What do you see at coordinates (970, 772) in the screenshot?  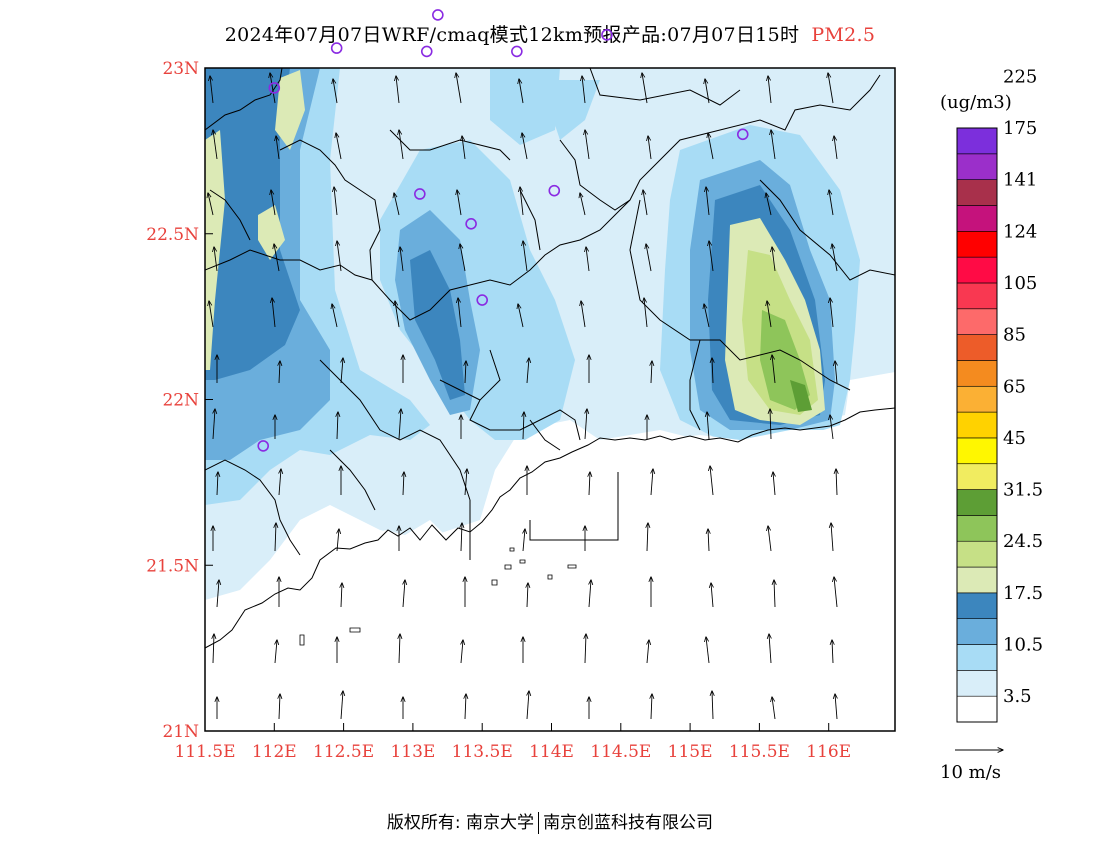 I see `wind-reference-label: 10 m/s` at bounding box center [970, 772].